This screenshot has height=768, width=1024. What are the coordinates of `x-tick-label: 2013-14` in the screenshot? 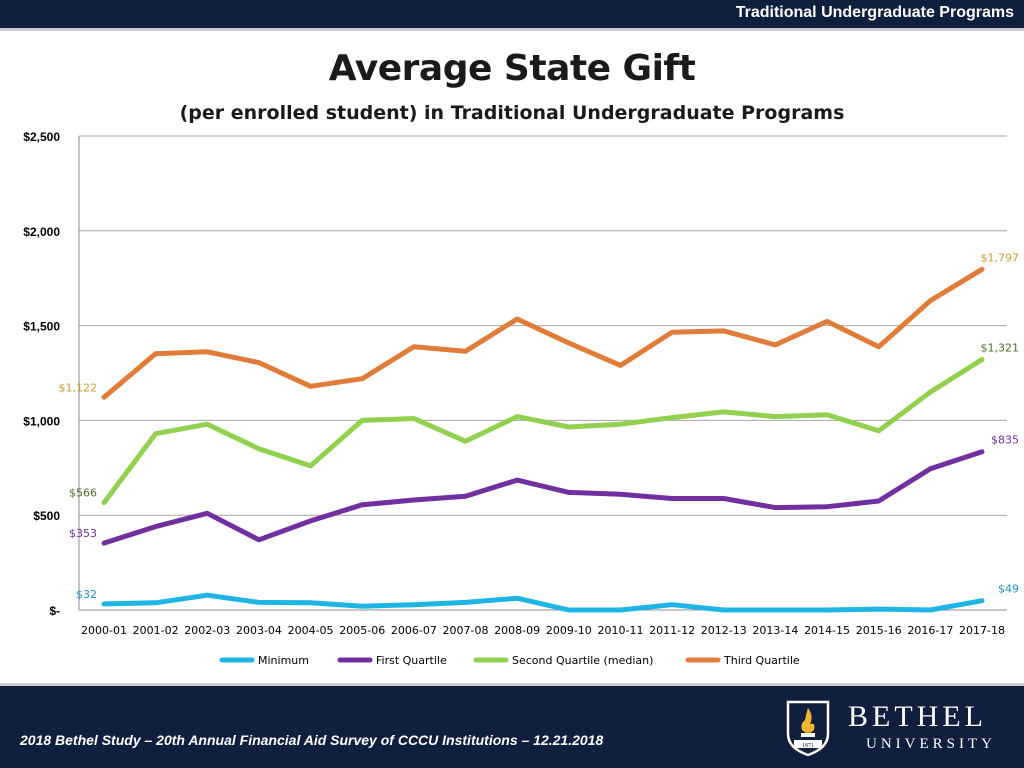 It's located at (775, 630).